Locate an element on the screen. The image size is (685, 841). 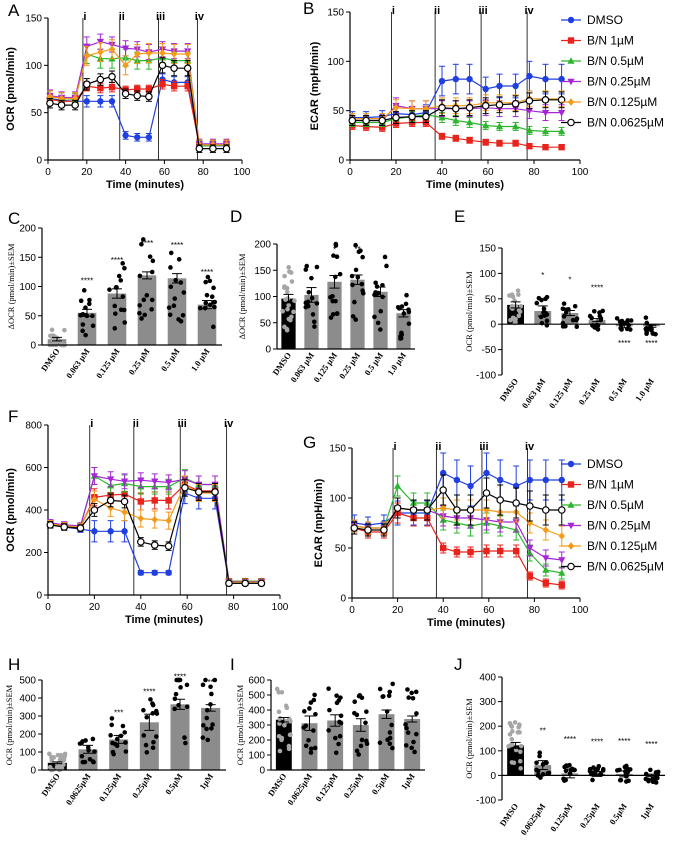
panel-label: J is located at coordinates (458, 664).